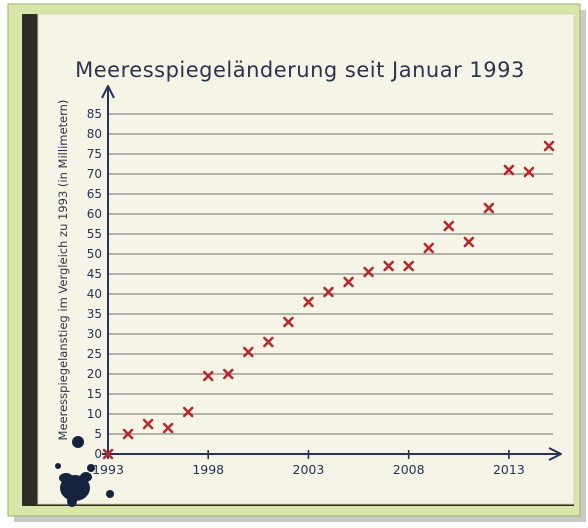 Image resolution: width=588 pixels, height=528 pixels. I want to click on y-tick-label: 65, so click(94, 194).